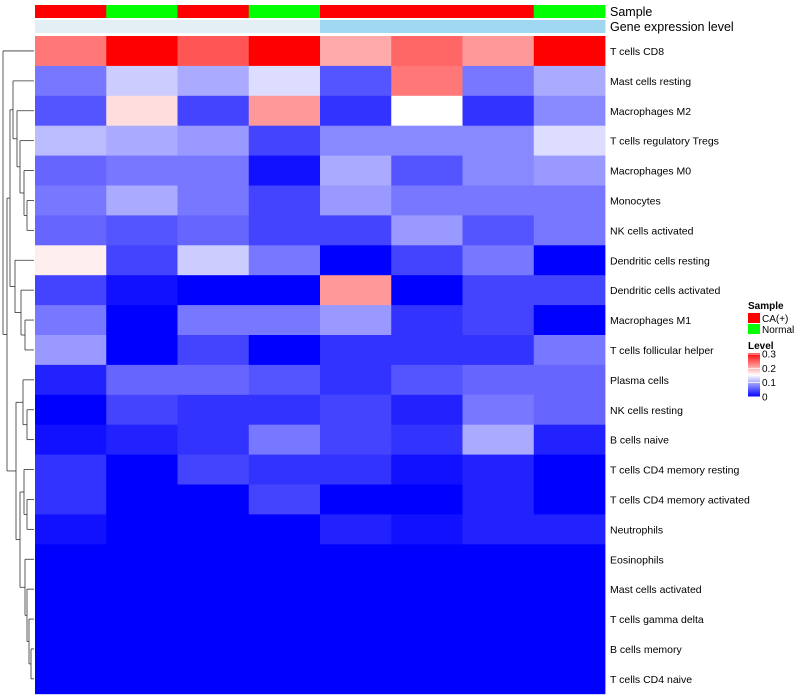 Image resolution: width=800 pixels, height=700 pixels. Describe the element at coordinates (665, 291) in the screenshot. I see `row-label: Dendritic cells activated` at that location.